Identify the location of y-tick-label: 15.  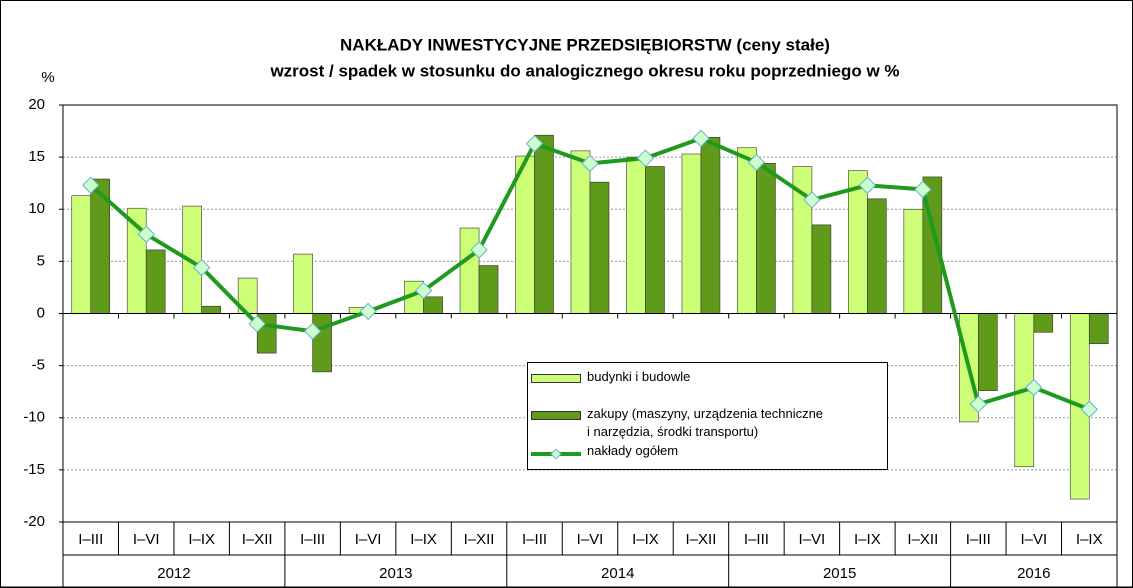
(36, 156).